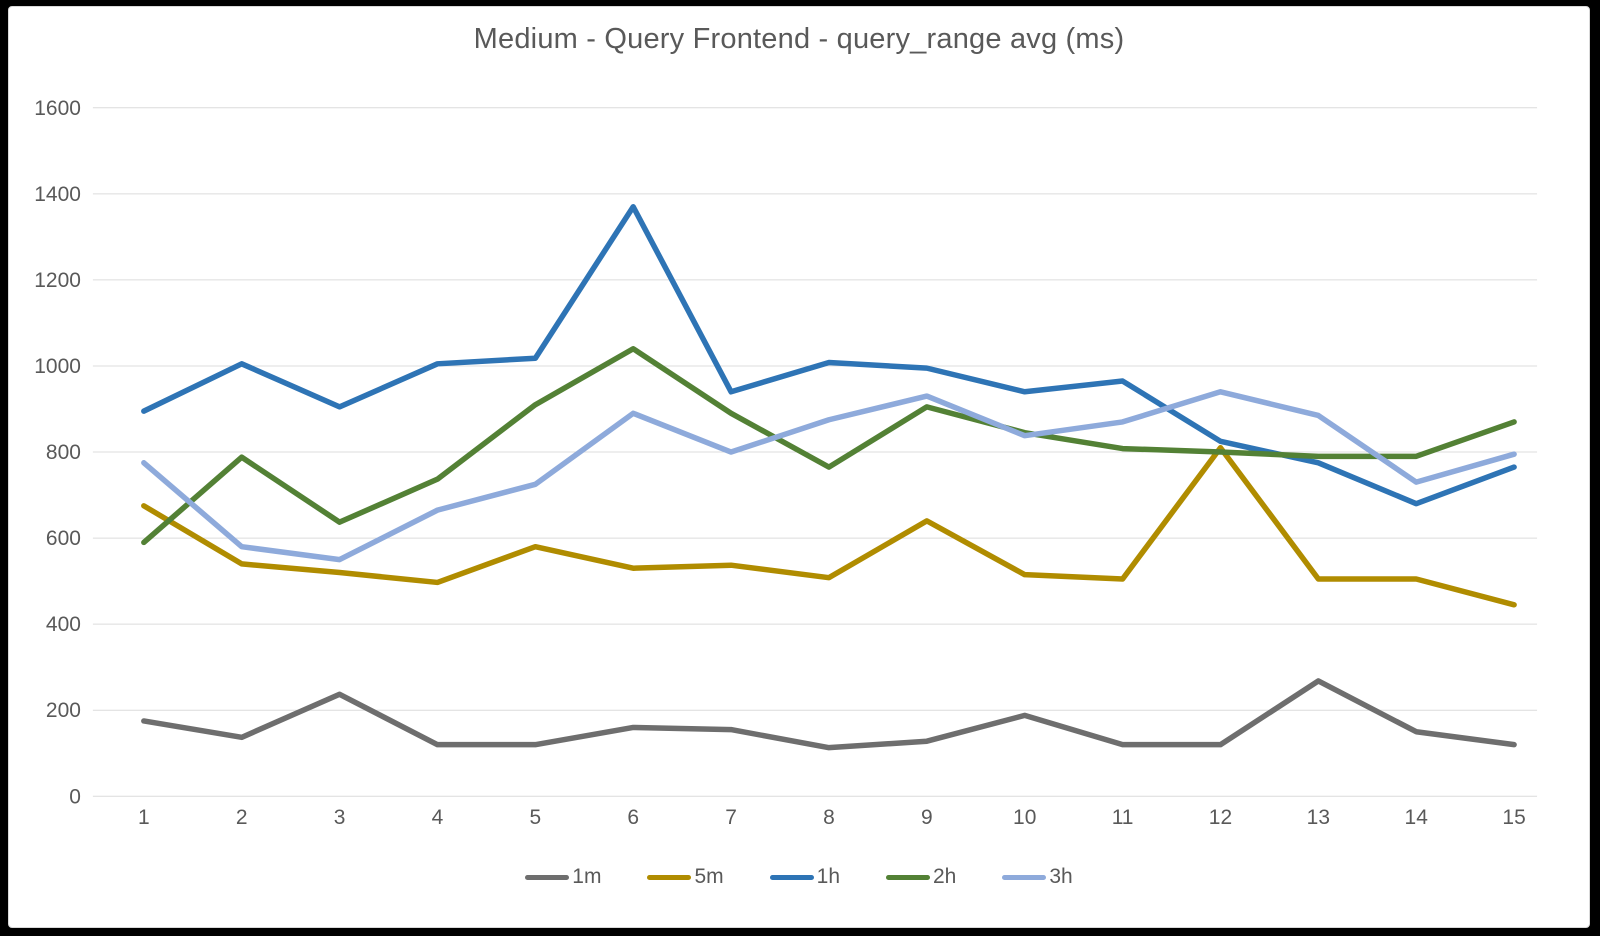 This screenshot has height=936, width=1600. Describe the element at coordinates (63, 710) in the screenshot. I see `y-axis-tick-label: 200` at that location.